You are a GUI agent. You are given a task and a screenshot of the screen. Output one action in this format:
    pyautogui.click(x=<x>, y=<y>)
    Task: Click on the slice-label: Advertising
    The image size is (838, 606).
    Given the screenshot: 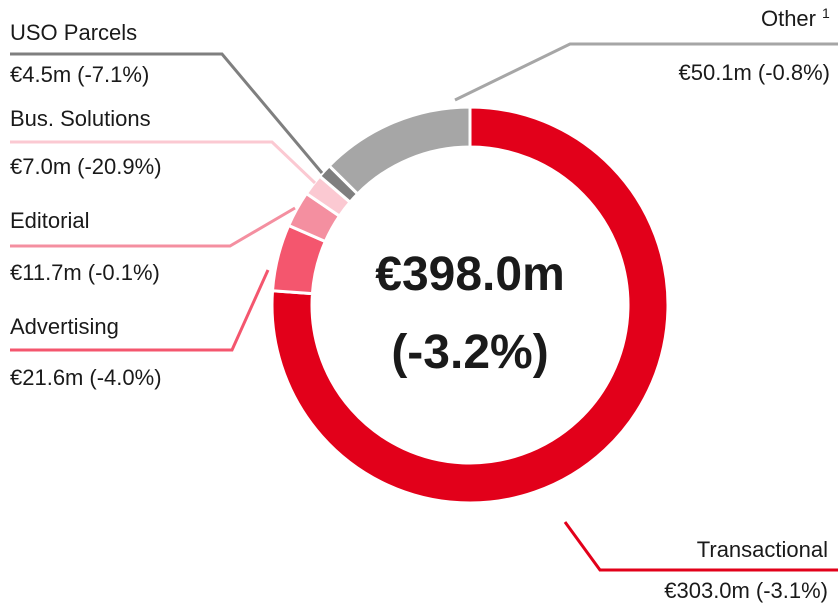 What is the action you would take?
    pyautogui.click(x=64, y=326)
    